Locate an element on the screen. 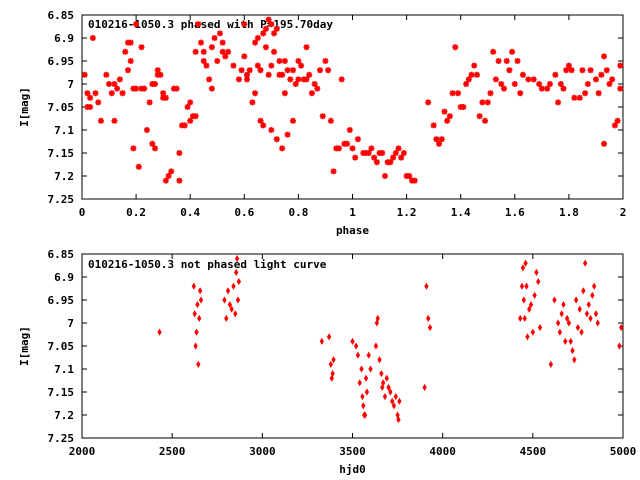  y-tick-label: 7.05 is located at coordinates (61, 107).